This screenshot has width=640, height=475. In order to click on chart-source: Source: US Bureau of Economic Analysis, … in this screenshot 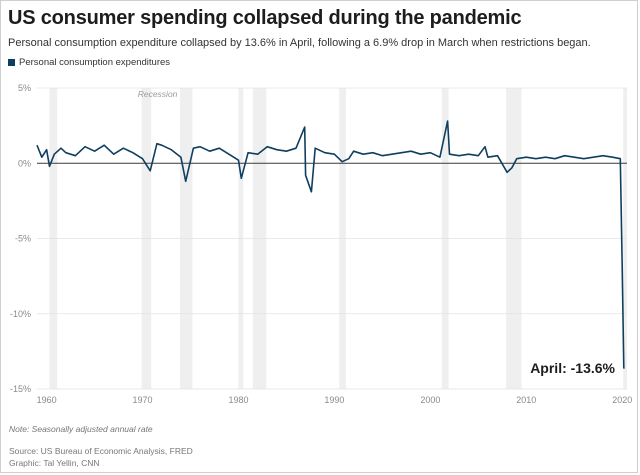, I will do `click(101, 451)`.